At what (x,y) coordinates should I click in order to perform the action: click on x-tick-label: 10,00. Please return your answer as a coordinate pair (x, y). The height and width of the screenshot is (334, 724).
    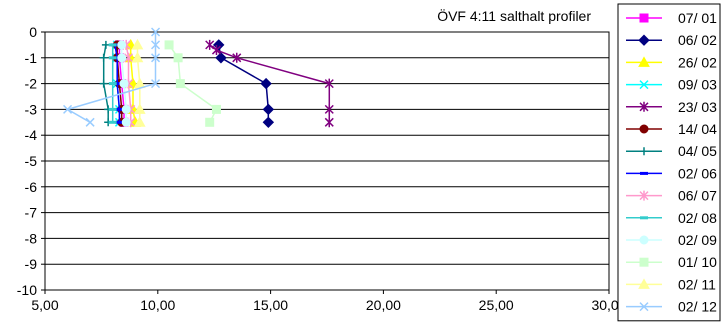
    Looking at the image, I should click on (157, 305).